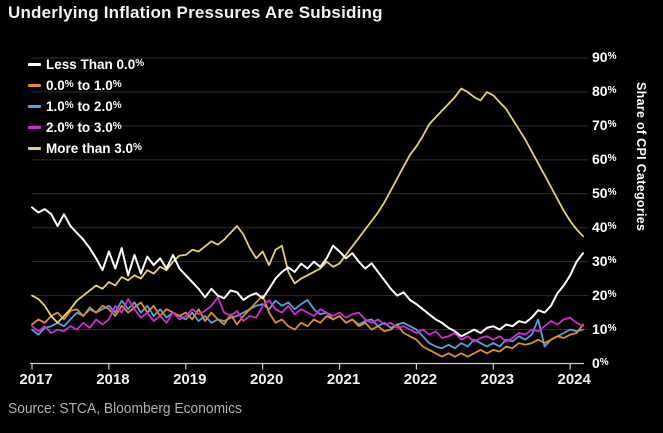  What do you see at coordinates (34, 64) in the screenshot?
I see `legend-swatch-less-than-0-icon` at bounding box center [34, 64].